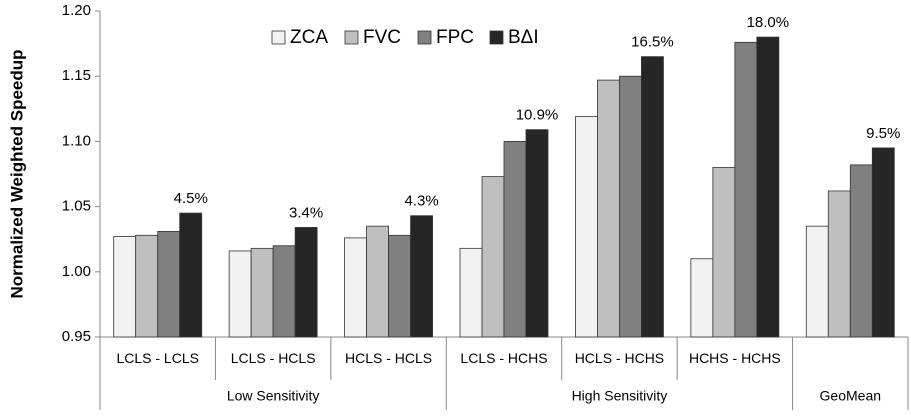  I want to click on x-tick-label: LCLS - HCLS, so click(273, 358).